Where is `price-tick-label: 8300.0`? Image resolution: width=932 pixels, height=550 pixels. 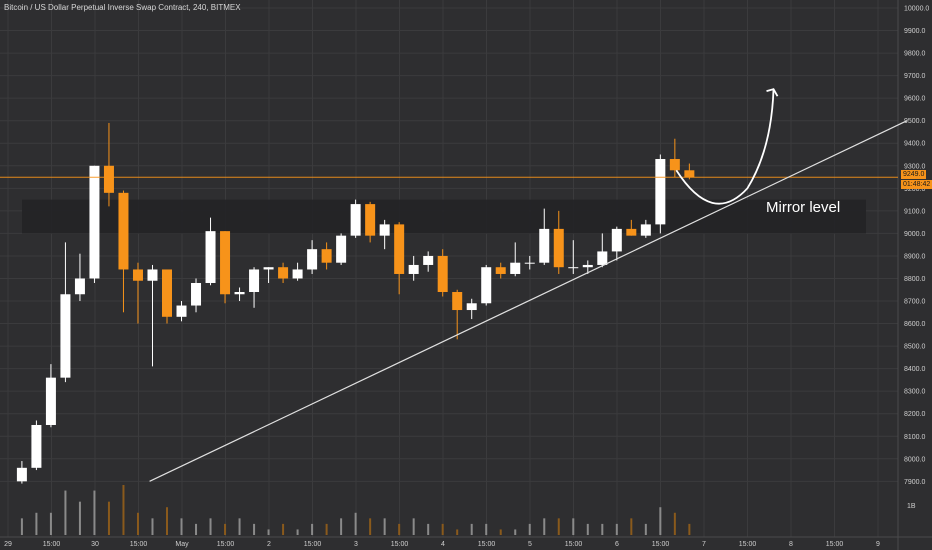 price-tick-label: 8300.0 is located at coordinates (915, 392).